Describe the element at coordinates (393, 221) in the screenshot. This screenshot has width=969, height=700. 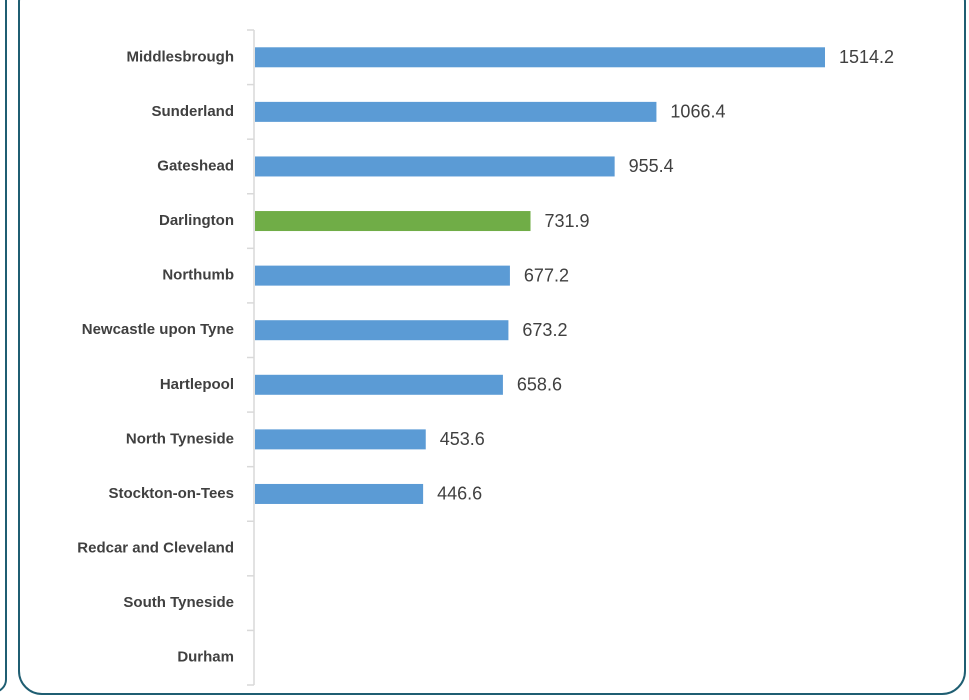
I see `bar-darlington` at that location.